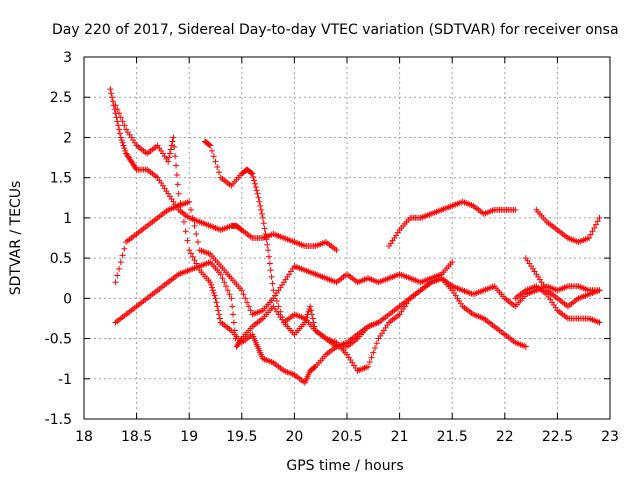  Describe the element at coordinates (67, 138) in the screenshot. I see `y-tick-label: 2` at that location.